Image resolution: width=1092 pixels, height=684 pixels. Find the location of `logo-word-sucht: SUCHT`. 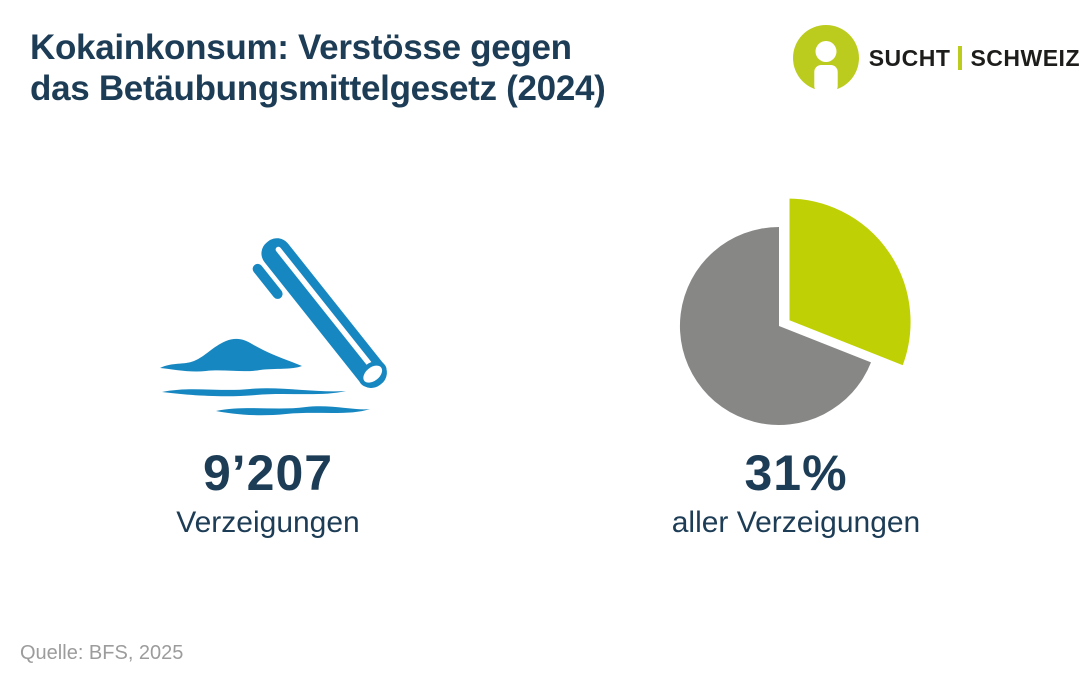

logo-word-sucht: SUCHT is located at coordinates (909, 57).